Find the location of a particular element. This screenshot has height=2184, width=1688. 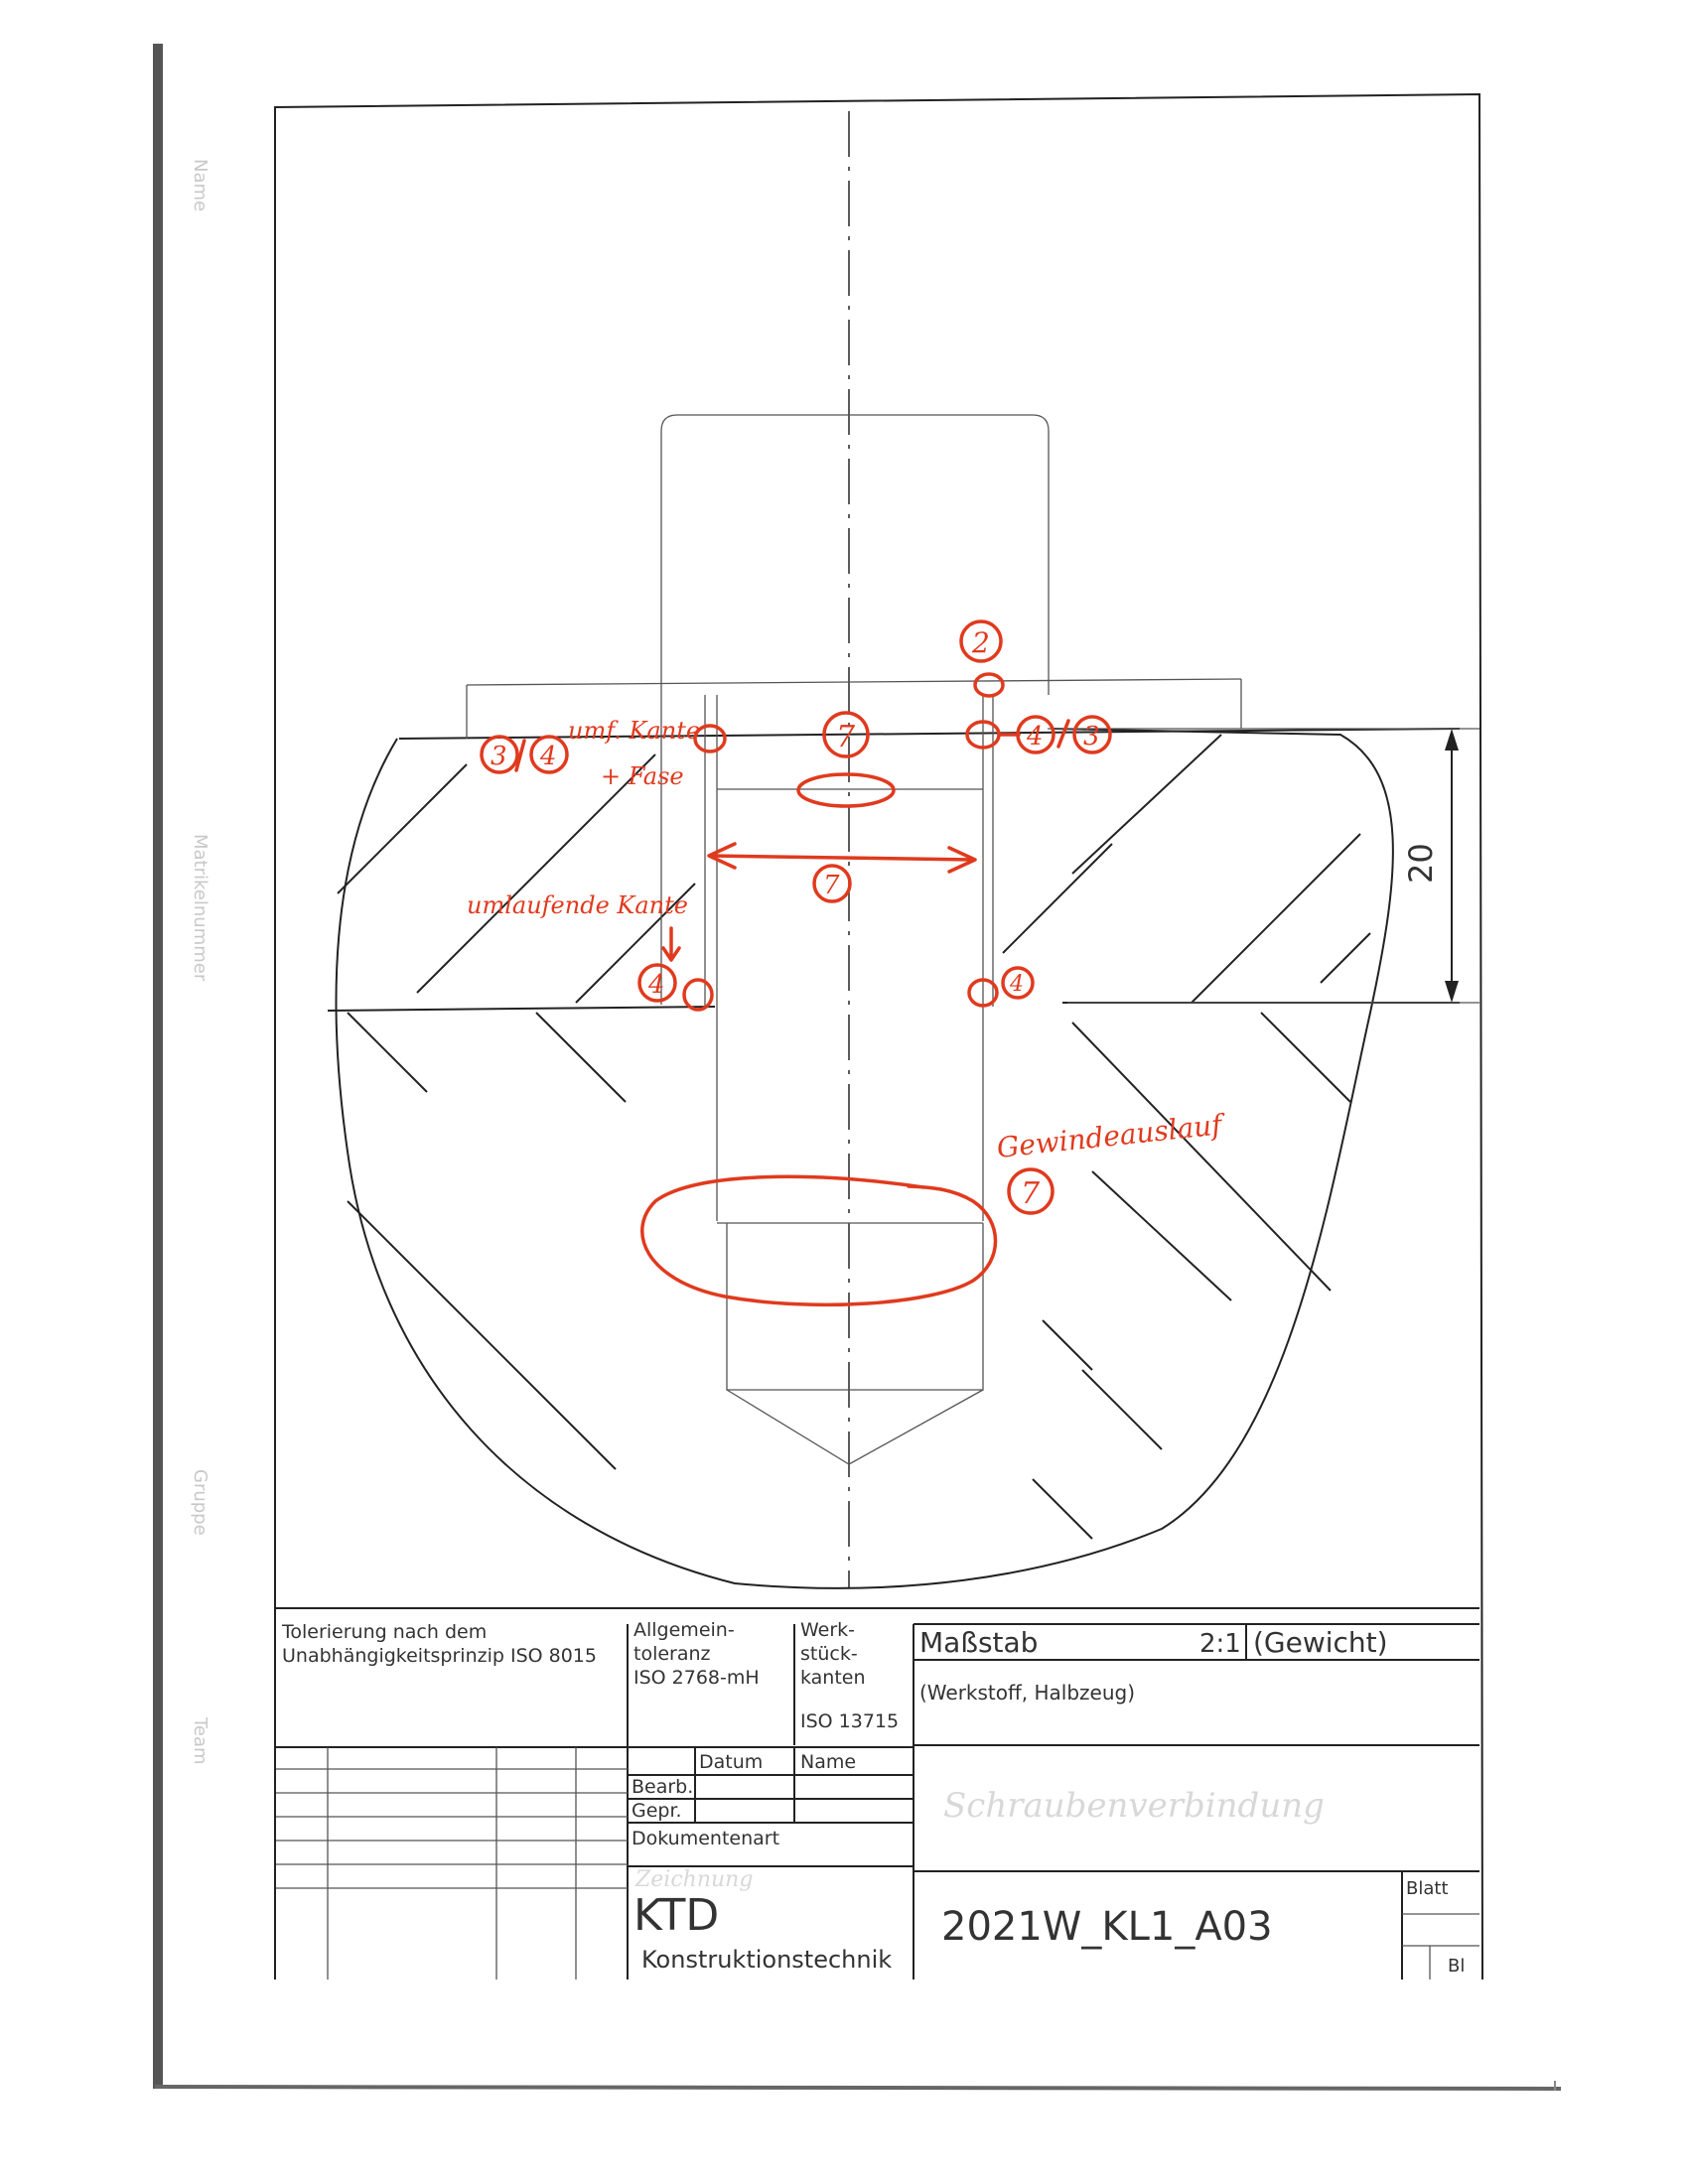

material-label: (Werkstoff, Halbzeug) is located at coordinates (1027, 1693).